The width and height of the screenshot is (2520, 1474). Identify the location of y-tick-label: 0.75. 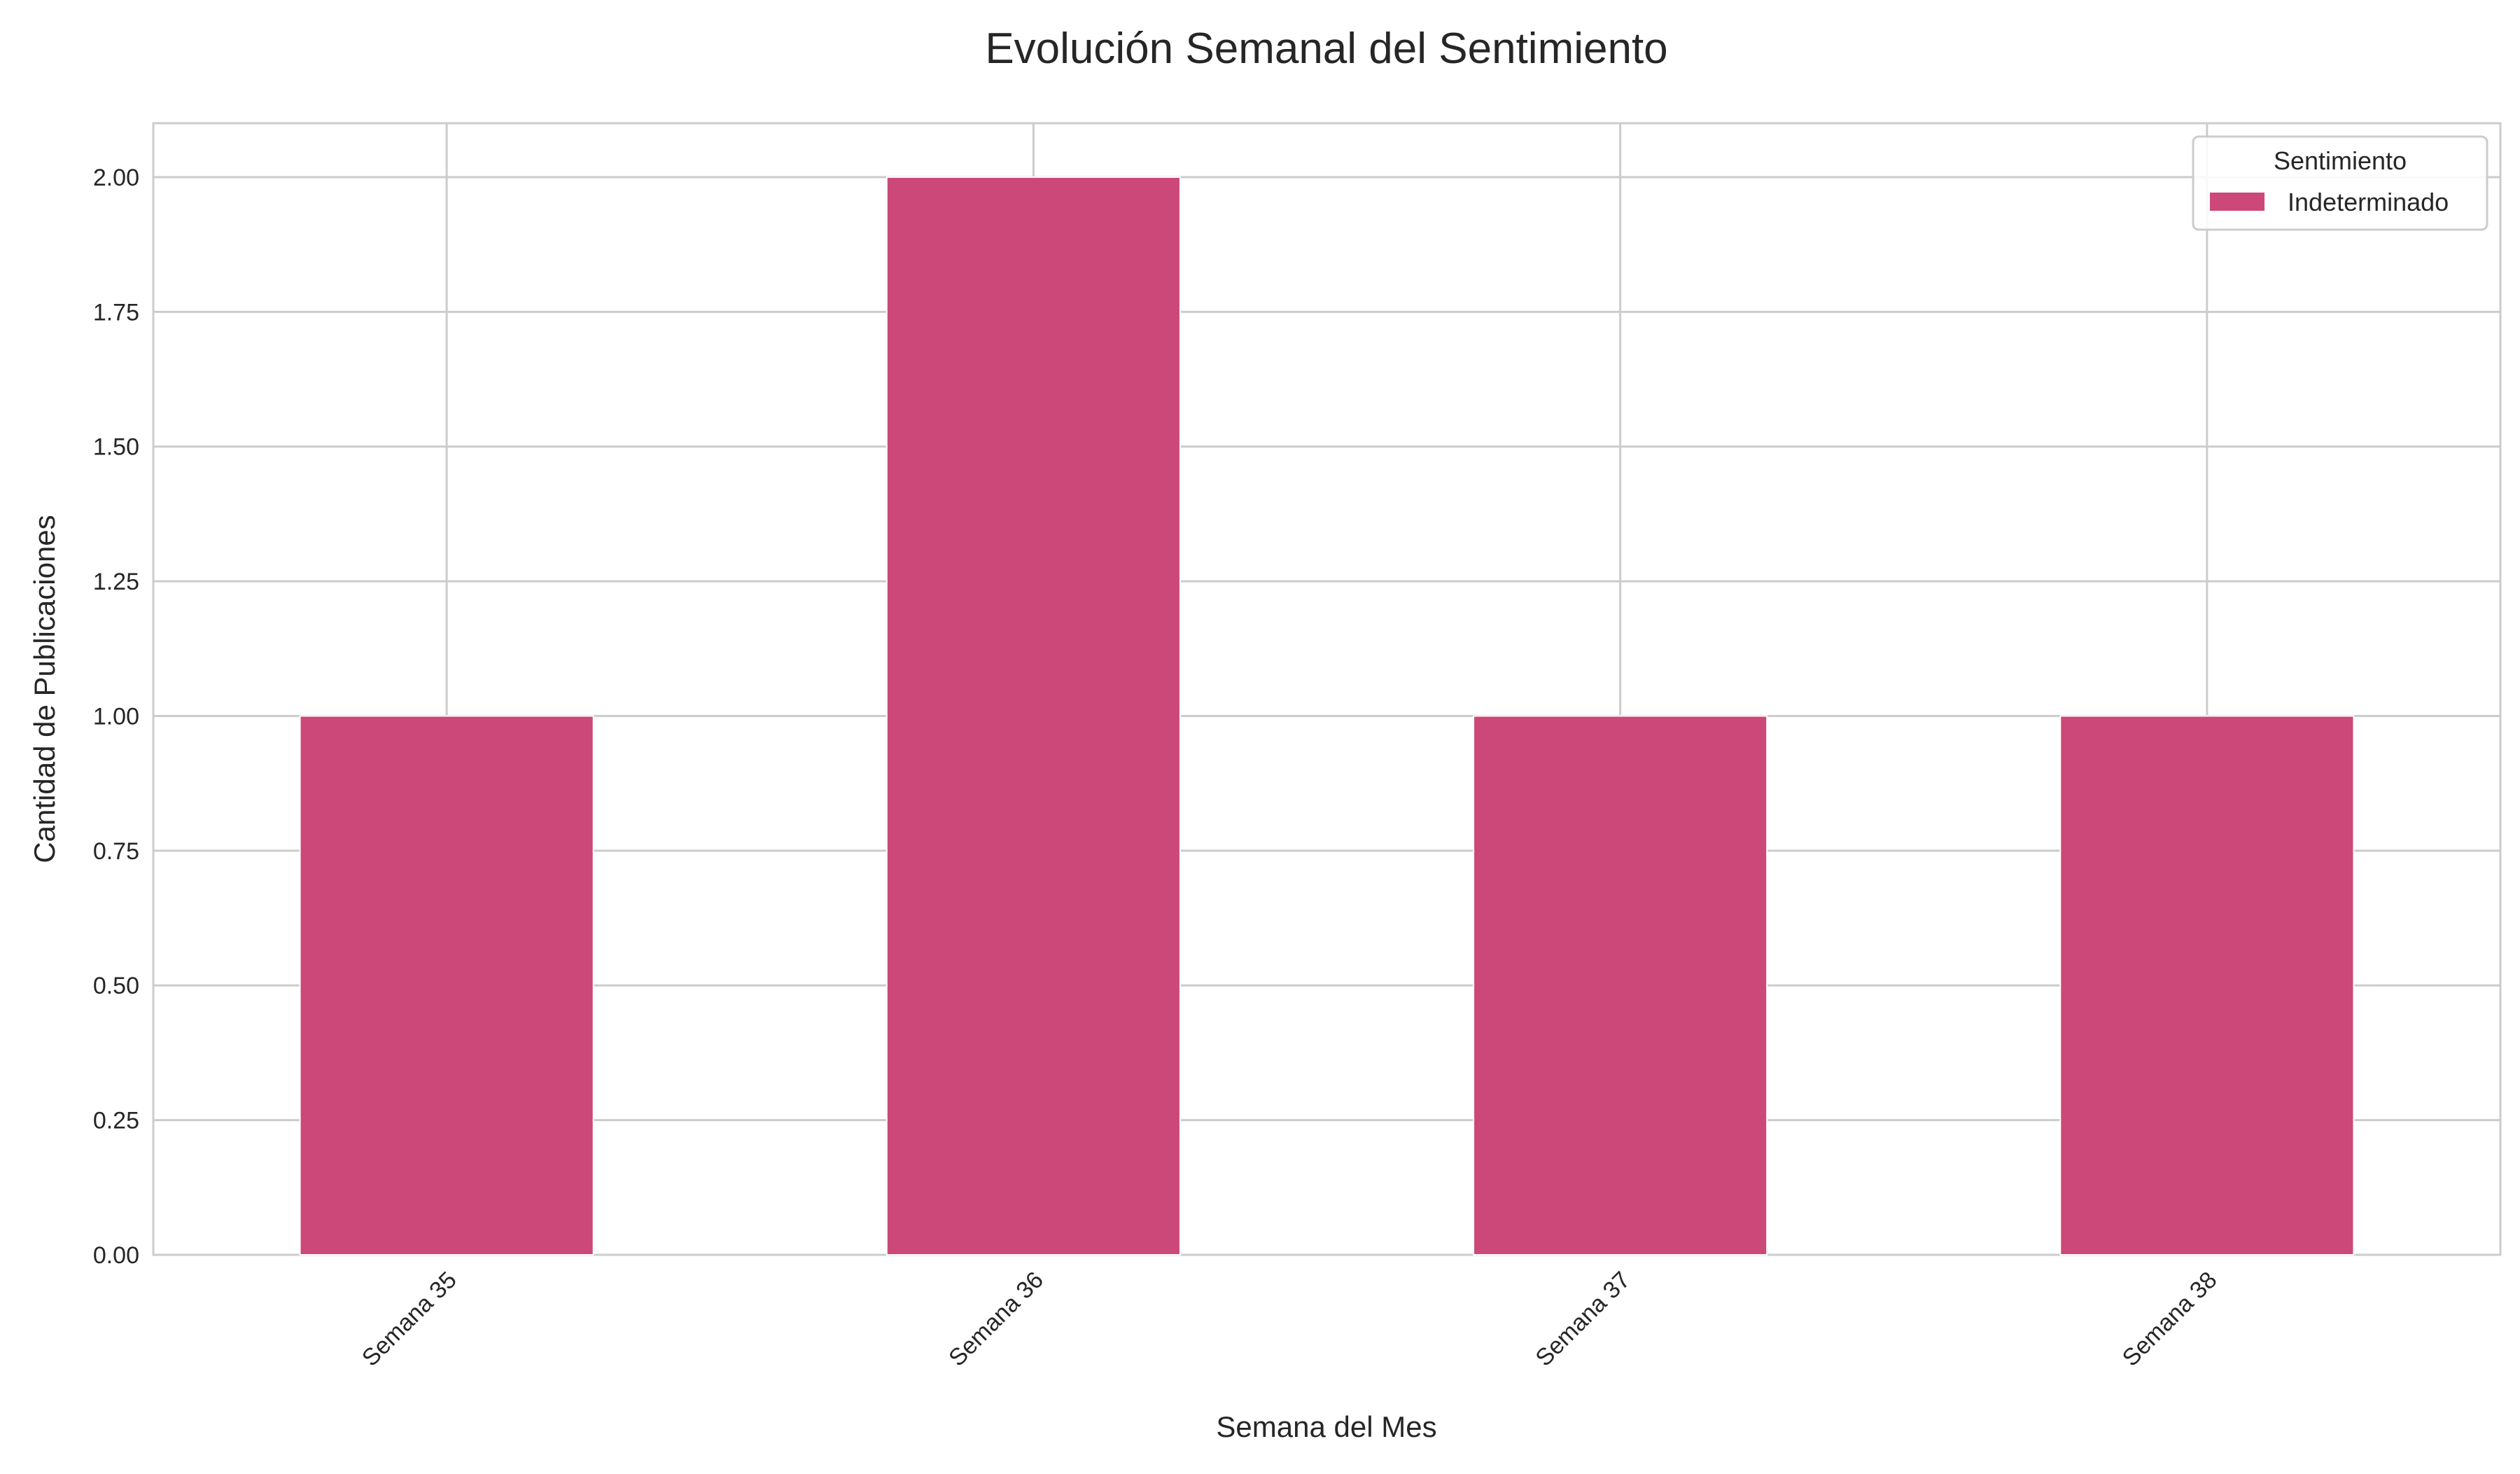
(116, 851).